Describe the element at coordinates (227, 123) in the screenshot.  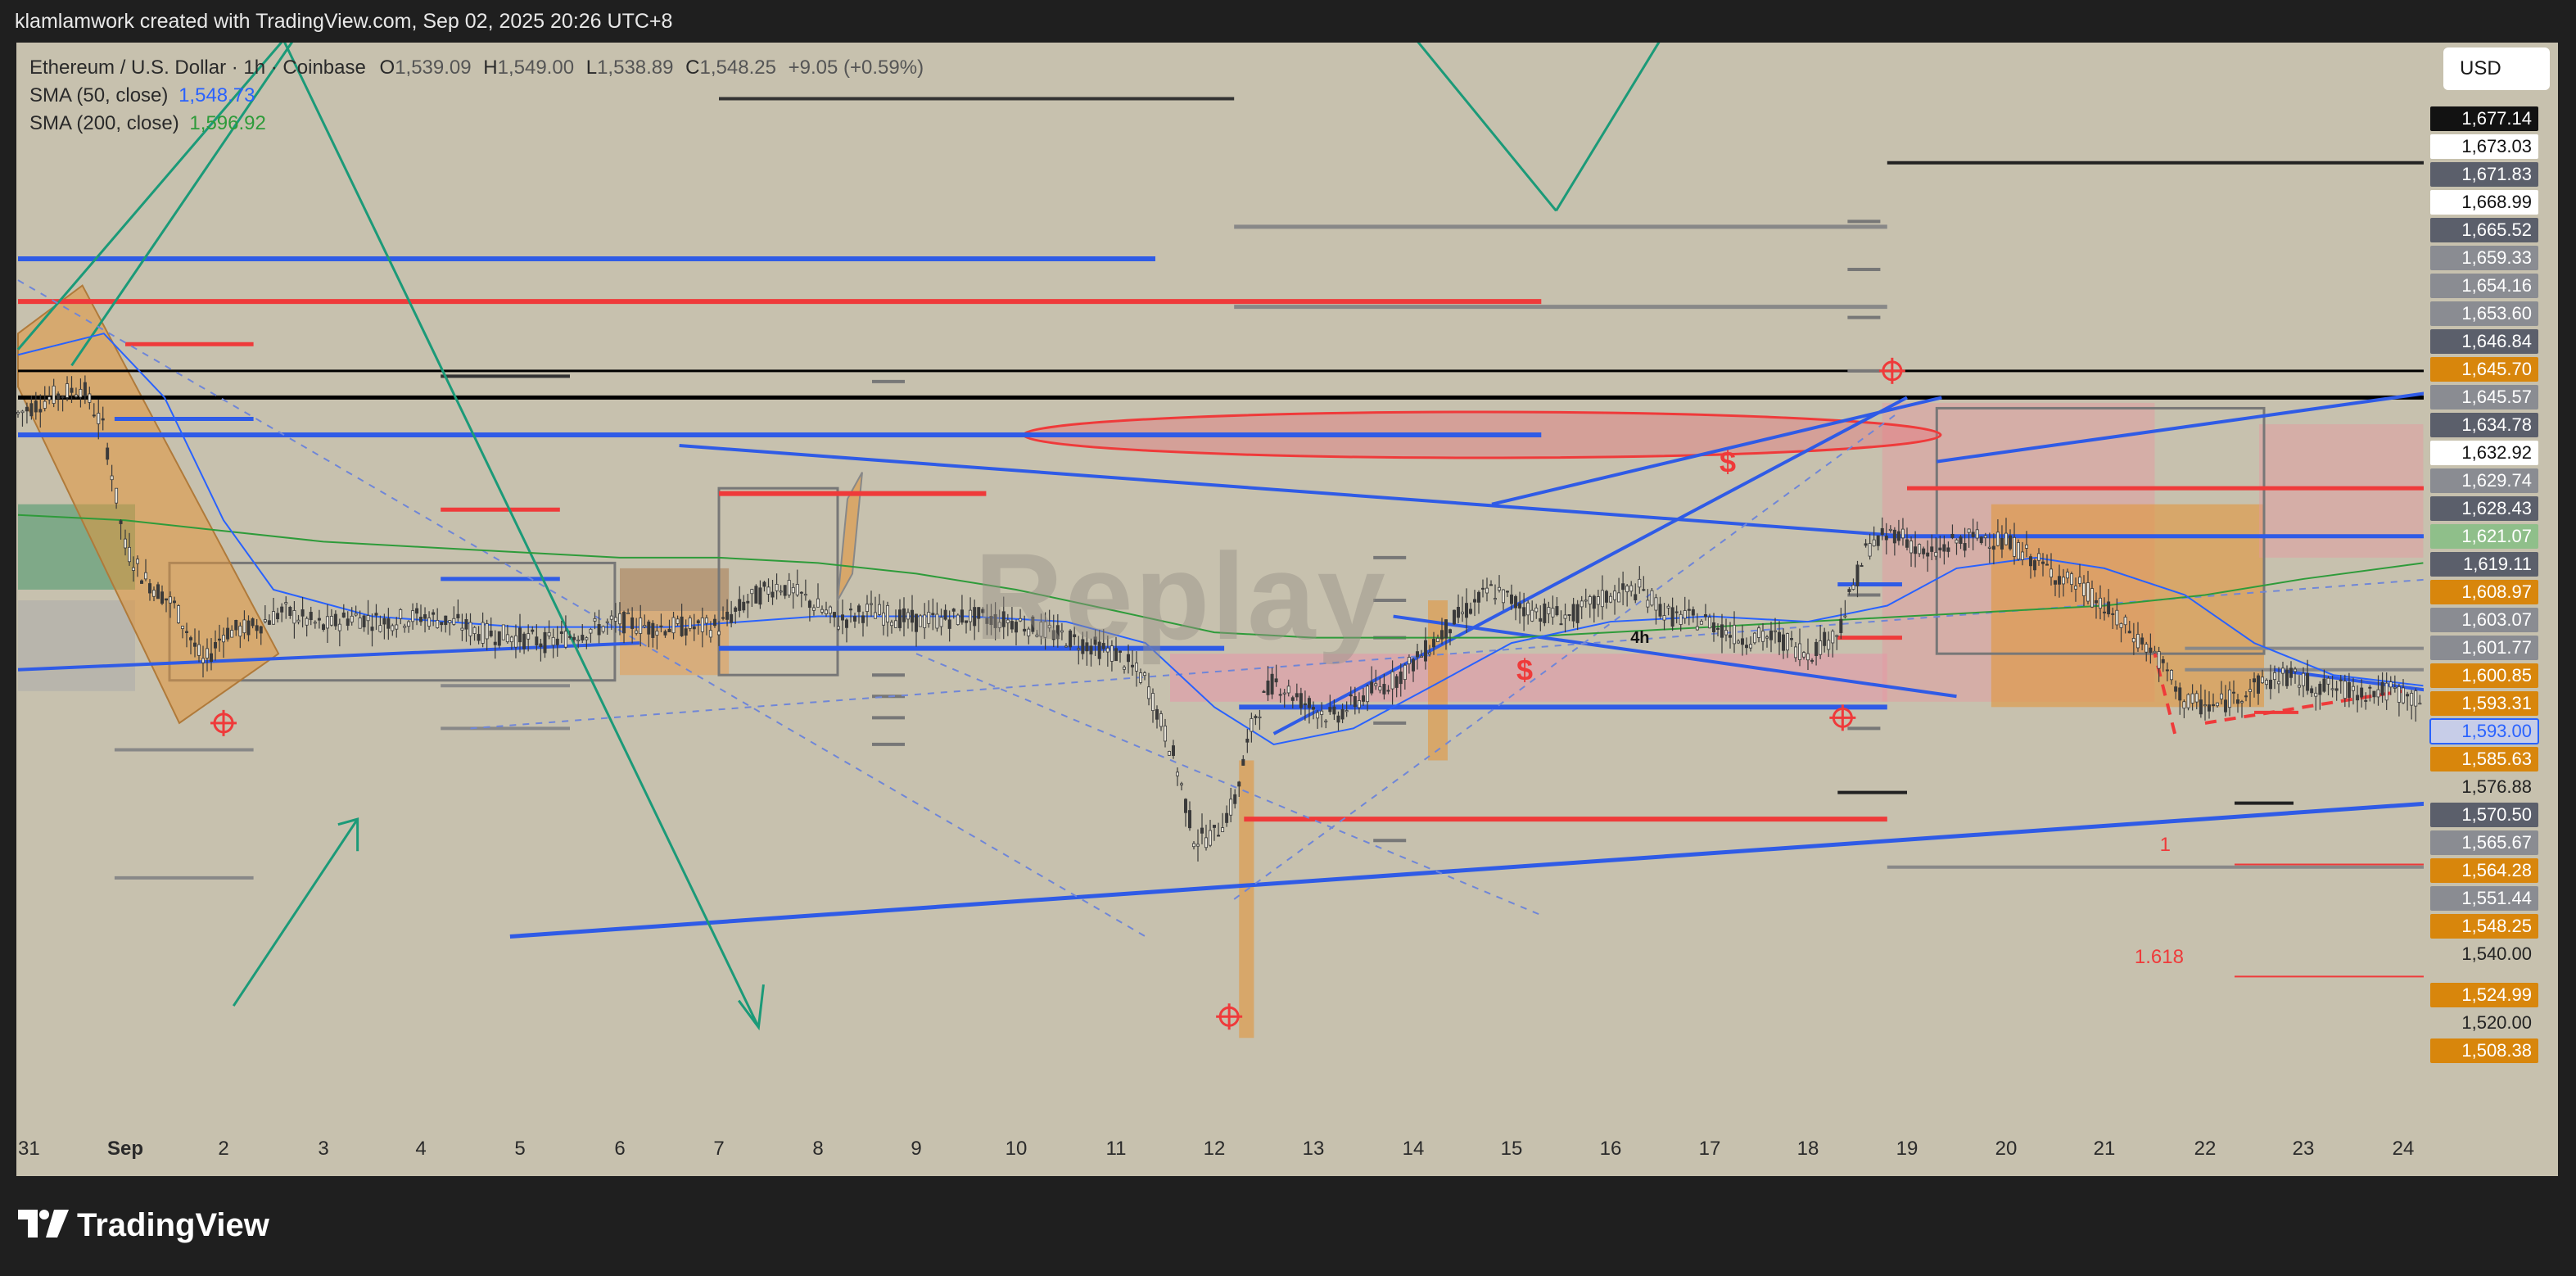
I see `sma200-value: 1,596.92` at that location.